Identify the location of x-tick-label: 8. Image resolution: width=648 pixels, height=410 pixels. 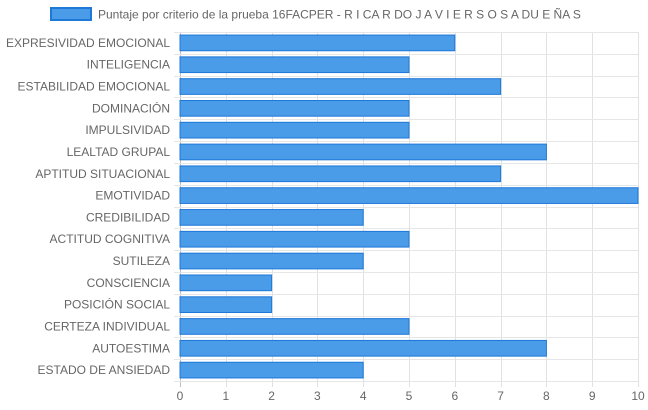
(546, 396).